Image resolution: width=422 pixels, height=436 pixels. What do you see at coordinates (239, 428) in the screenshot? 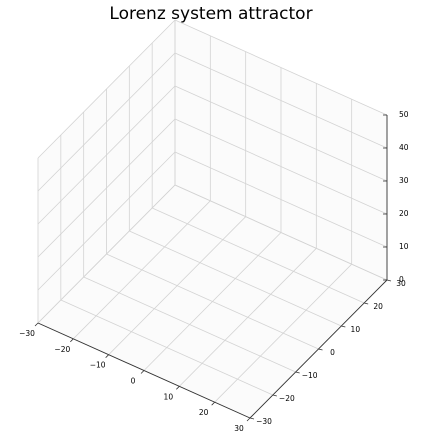
I see `x-tick-label: 30` at bounding box center [239, 428].